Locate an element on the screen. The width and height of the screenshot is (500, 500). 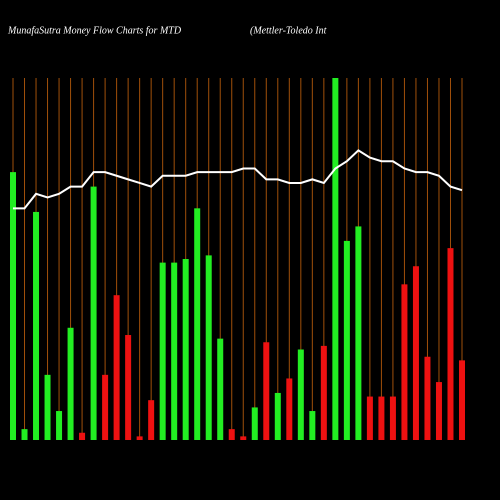
money-flow-line is located at coordinates (238, 179).